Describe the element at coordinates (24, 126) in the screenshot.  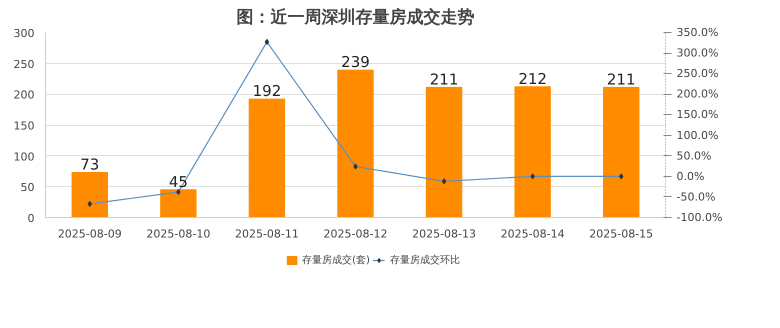
I see `y-tick-label: 150` at that location.